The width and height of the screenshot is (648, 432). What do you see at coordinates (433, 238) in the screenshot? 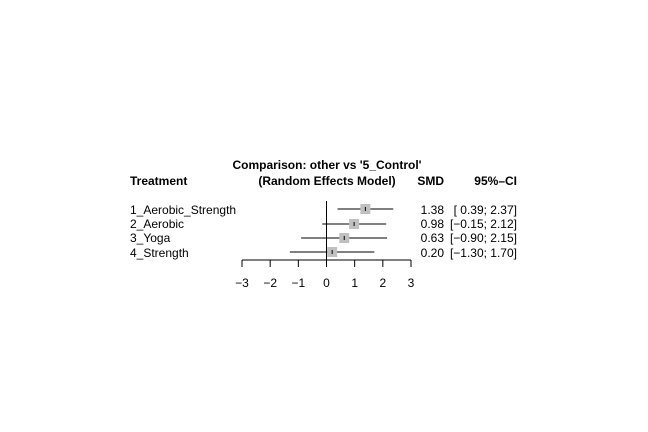
I see `row-smd-value: 0.63` at bounding box center [433, 238].